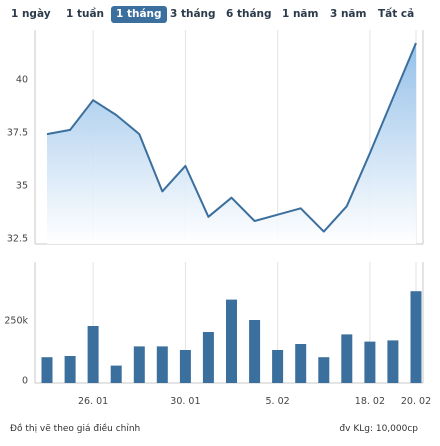 The height and width of the screenshot is (446, 440). What do you see at coordinates (22, 186) in the screenshot?
I see `price-y-tick-label: 35` at bounding box center [22, 186].